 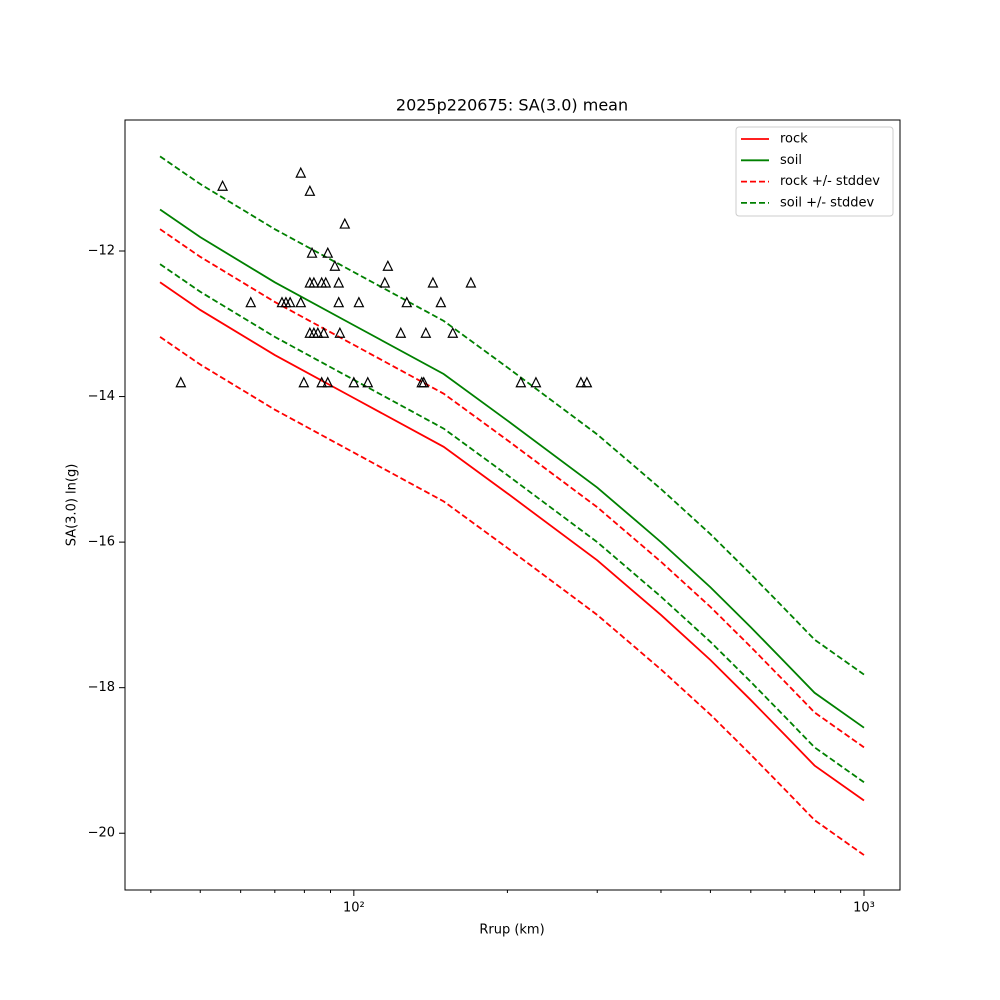 I want to click on y-tick-label: −12, so click(x=101, y=251).